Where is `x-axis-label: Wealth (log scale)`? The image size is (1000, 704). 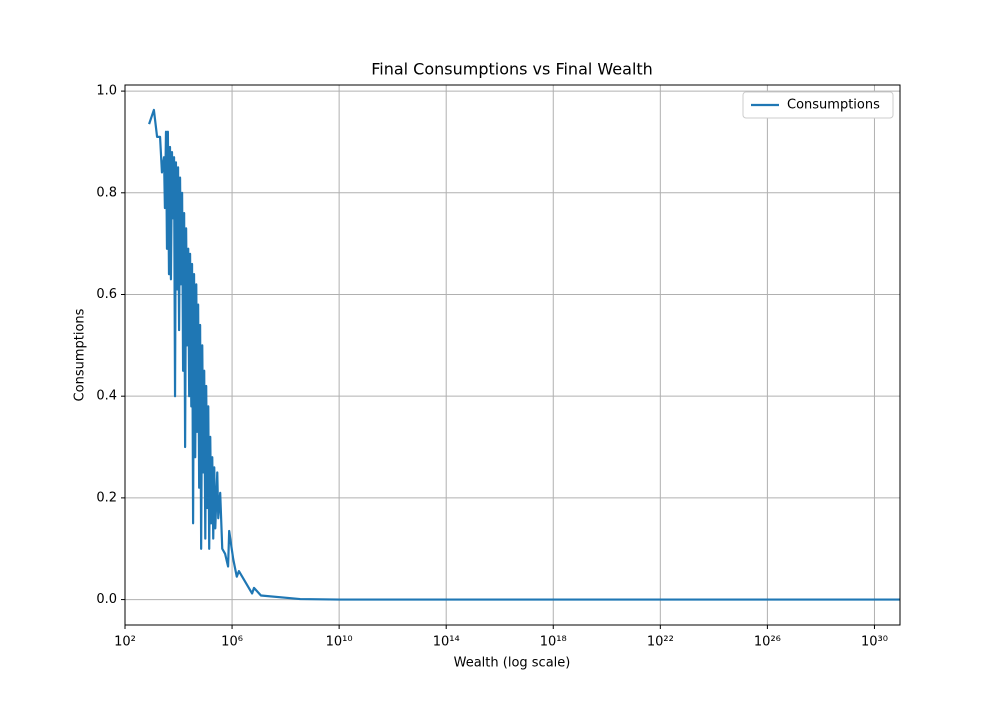 x-axis-label: Wealth (log scale) is located at coordinates (512, 663).